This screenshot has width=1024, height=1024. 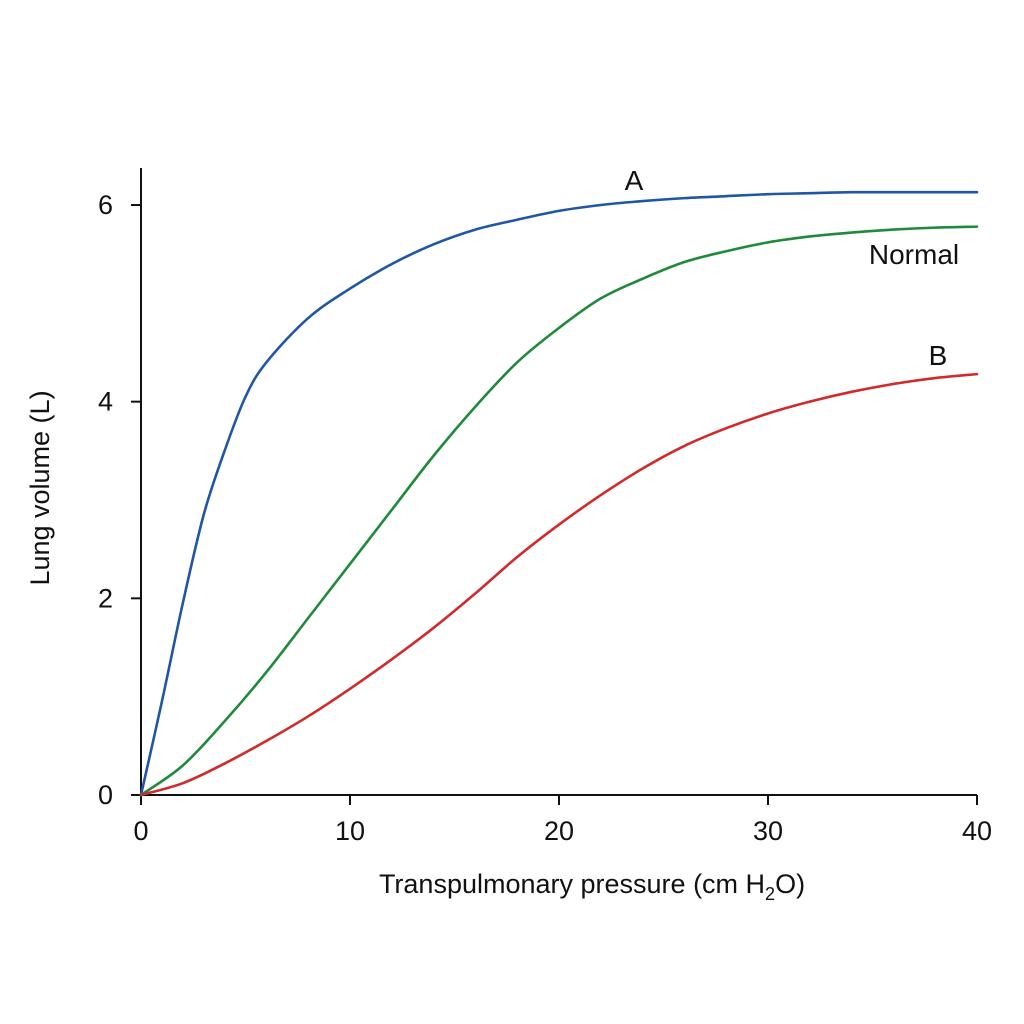 I want to click on x-axis-title-subscript: 2, so click(x=770, y=894).